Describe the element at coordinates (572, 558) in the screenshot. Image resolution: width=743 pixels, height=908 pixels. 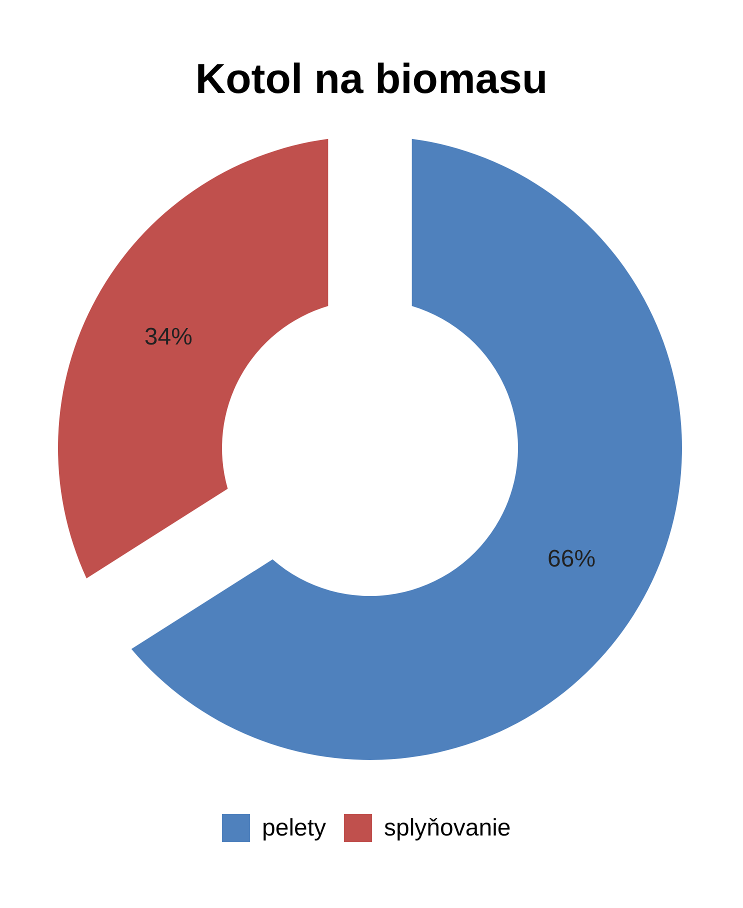
I see `data-label: 66%` at that location.